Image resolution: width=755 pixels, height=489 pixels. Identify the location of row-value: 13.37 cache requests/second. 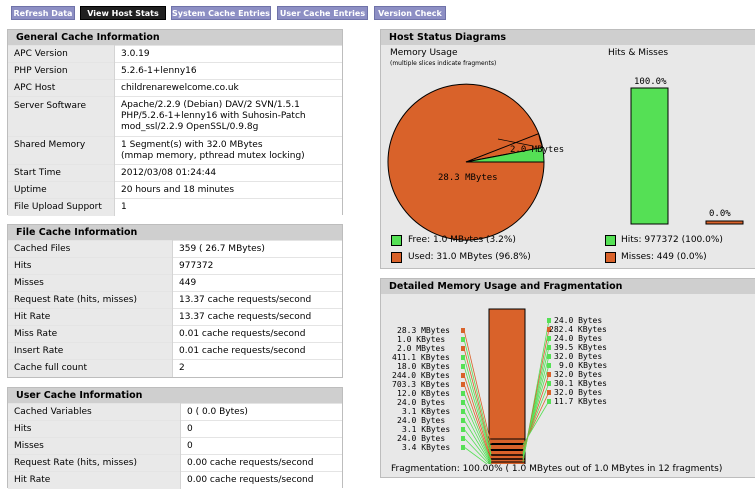
(257, 317).